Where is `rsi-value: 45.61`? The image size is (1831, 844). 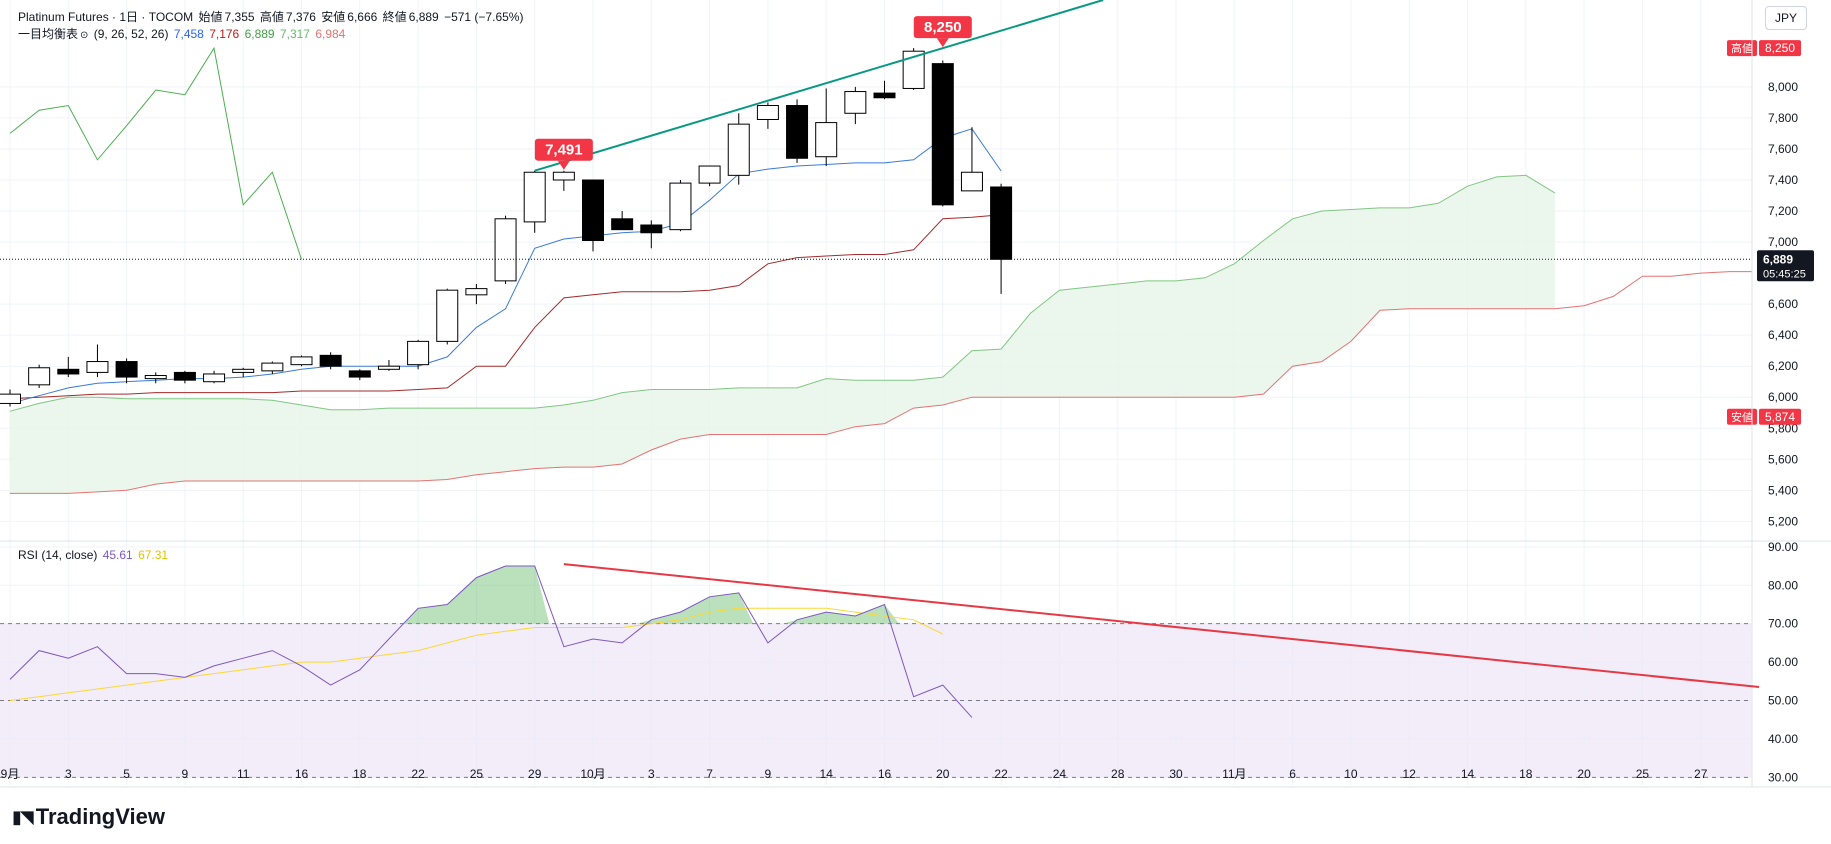 rsi-value: 45.61 is located at coordinates (117, 555).